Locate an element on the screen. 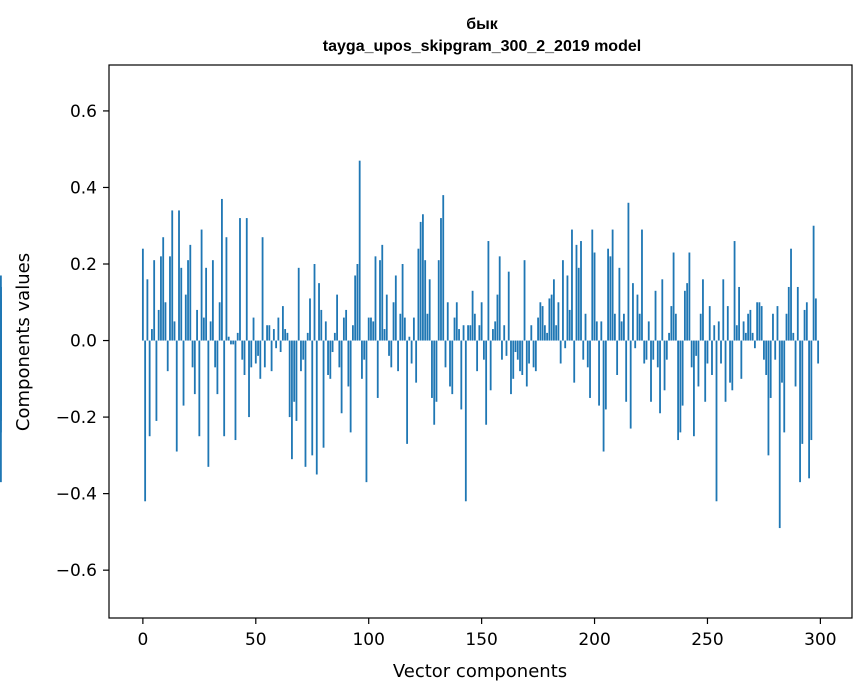 Image resolution: width=867 pixels, height=696 pixels. x-tick-label: 200 is located at coordinates (594, 640).